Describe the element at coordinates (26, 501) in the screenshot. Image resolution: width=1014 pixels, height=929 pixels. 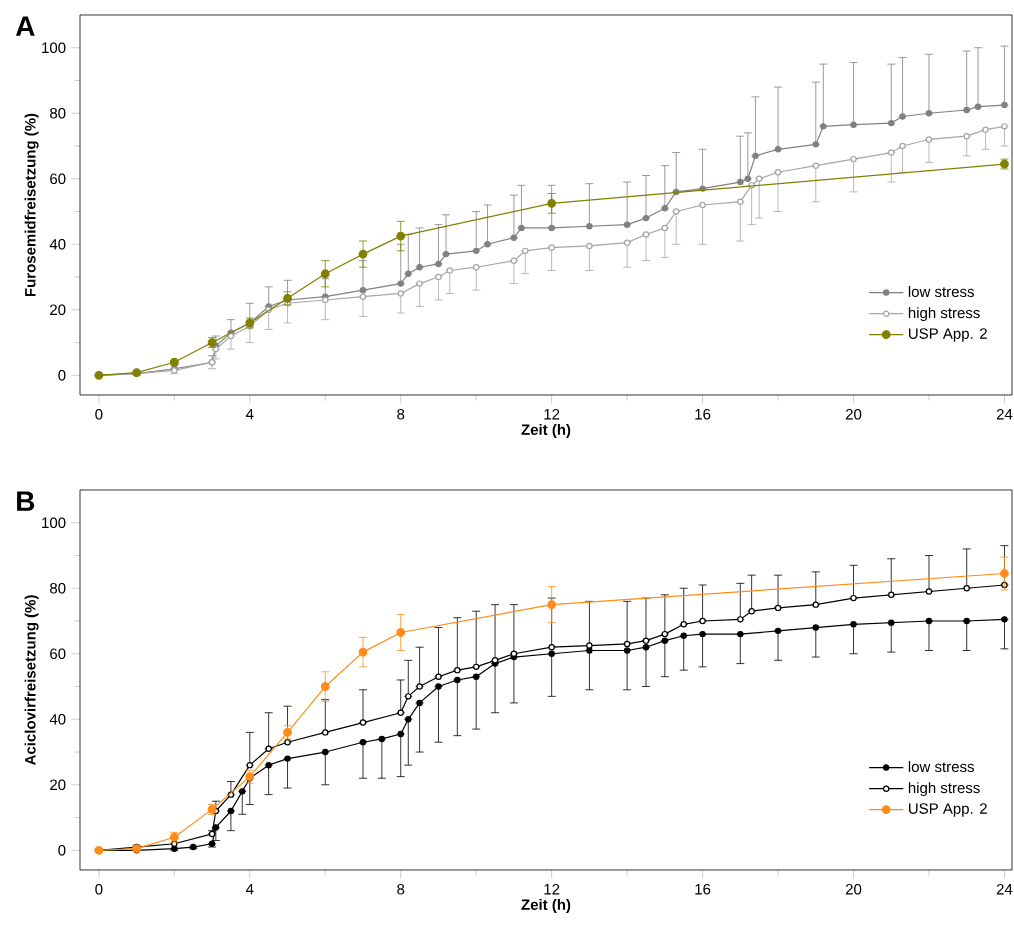
I see `text: B` at that location.